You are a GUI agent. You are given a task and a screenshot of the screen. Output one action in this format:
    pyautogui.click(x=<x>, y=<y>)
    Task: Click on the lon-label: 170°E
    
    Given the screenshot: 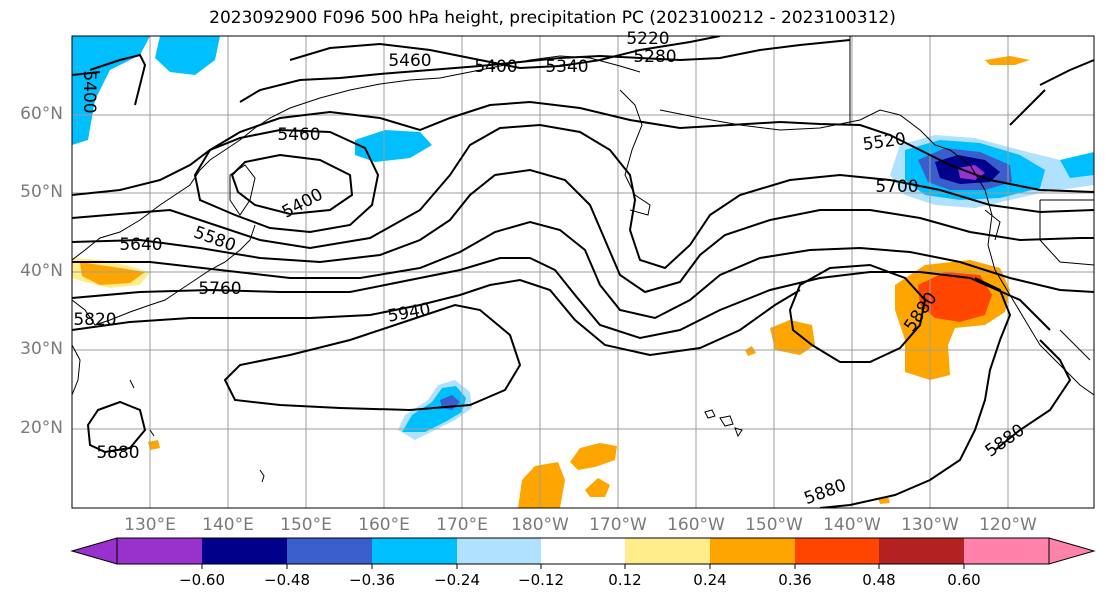 What is the action you would take?
    pyautogui.click(x=462, y=525)
    